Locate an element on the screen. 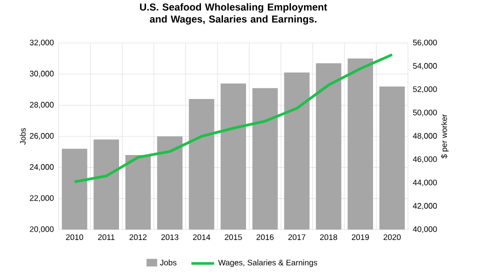 The image size is (480, 275). x-tick-label: 2017 is located at coordinates (297, 237).